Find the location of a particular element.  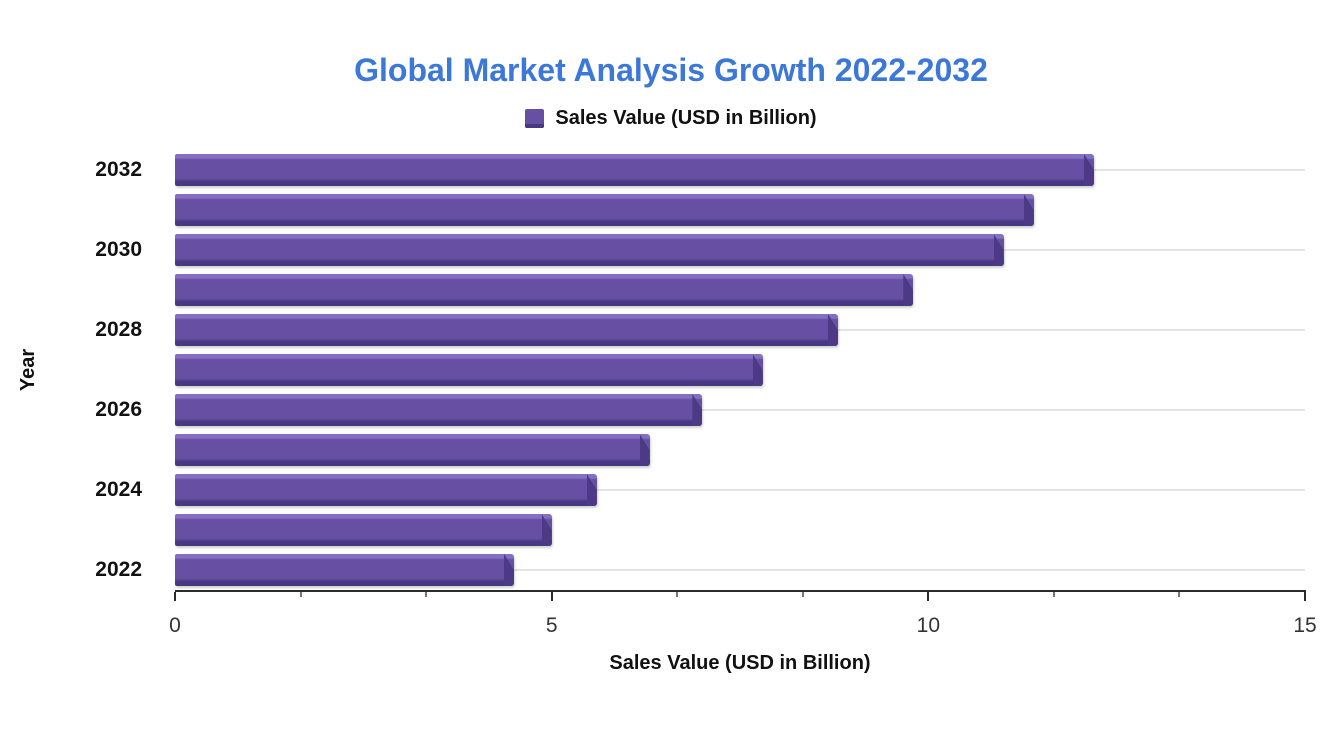

bar-2024 is located at coordinates (386, 490).